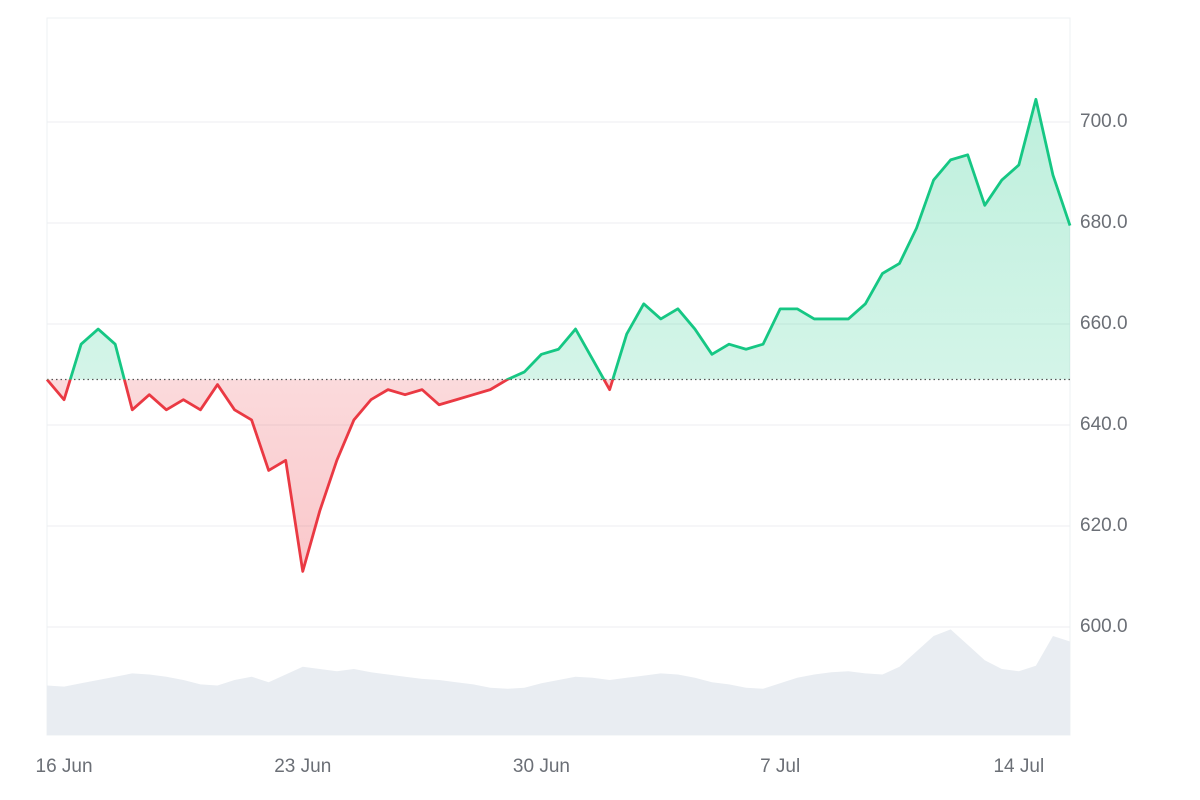  Describe the element at coordinates (541, 766) in the screenshot. I see `x-tick-label: 30 Jun` at that location.